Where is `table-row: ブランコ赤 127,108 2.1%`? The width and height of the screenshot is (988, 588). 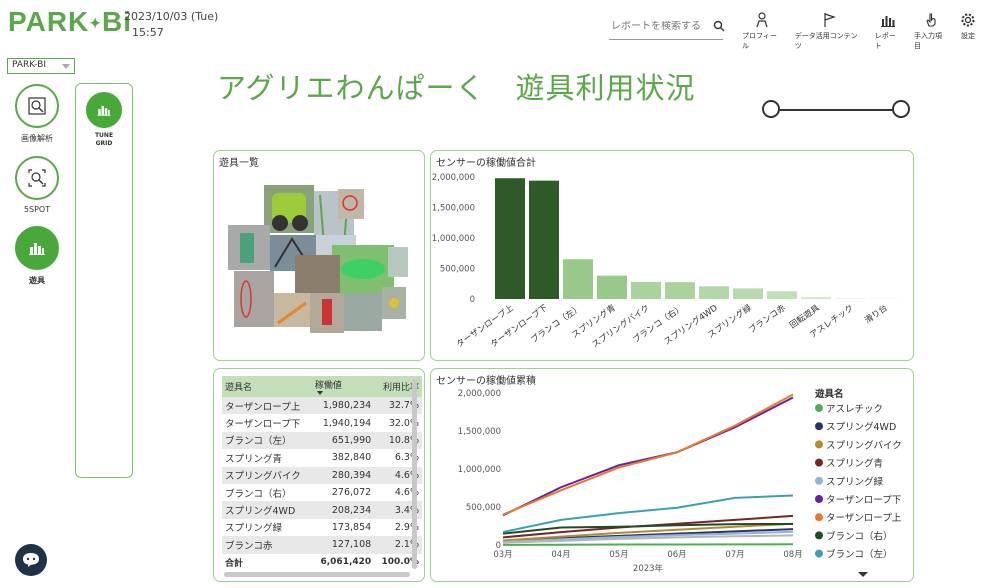
table-row: ブランコ赤 127,108 2.1% is located at coordinates (322, 545).